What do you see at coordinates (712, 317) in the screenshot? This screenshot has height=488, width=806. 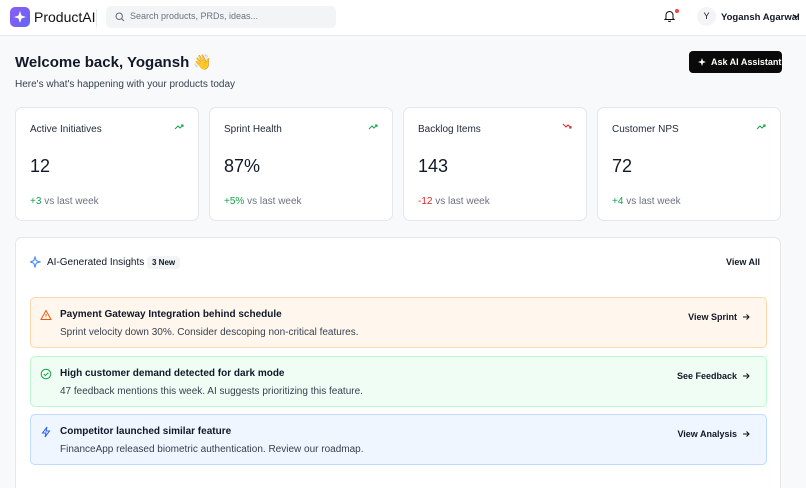 I see `action-label: View Sprint` at bounding box center [712, 317].